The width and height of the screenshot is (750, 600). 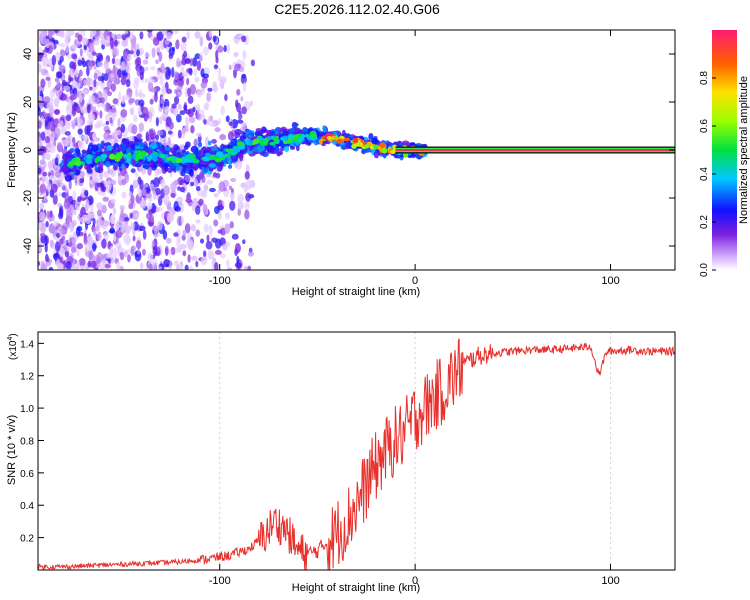 I want to click on y-tick-label: 40, so click(x=28, y=54).